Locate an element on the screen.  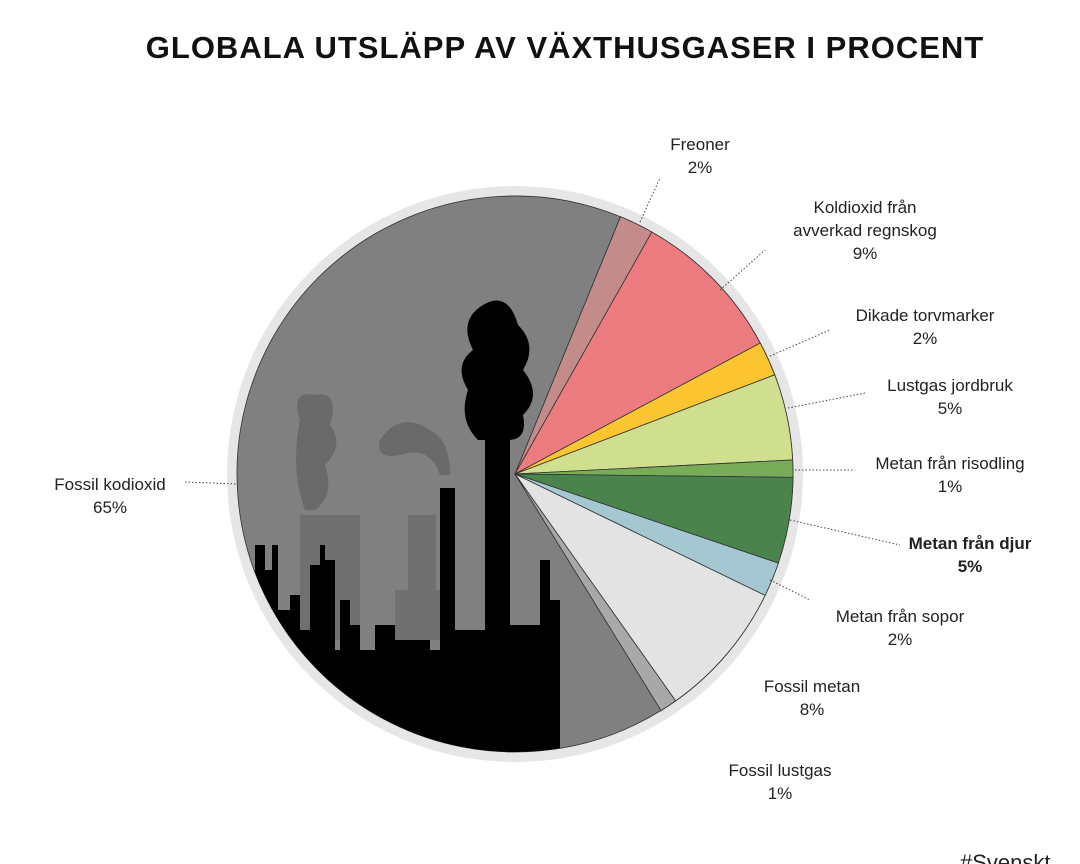
category-name: Fossil metan is located at coordinates (812, 686).